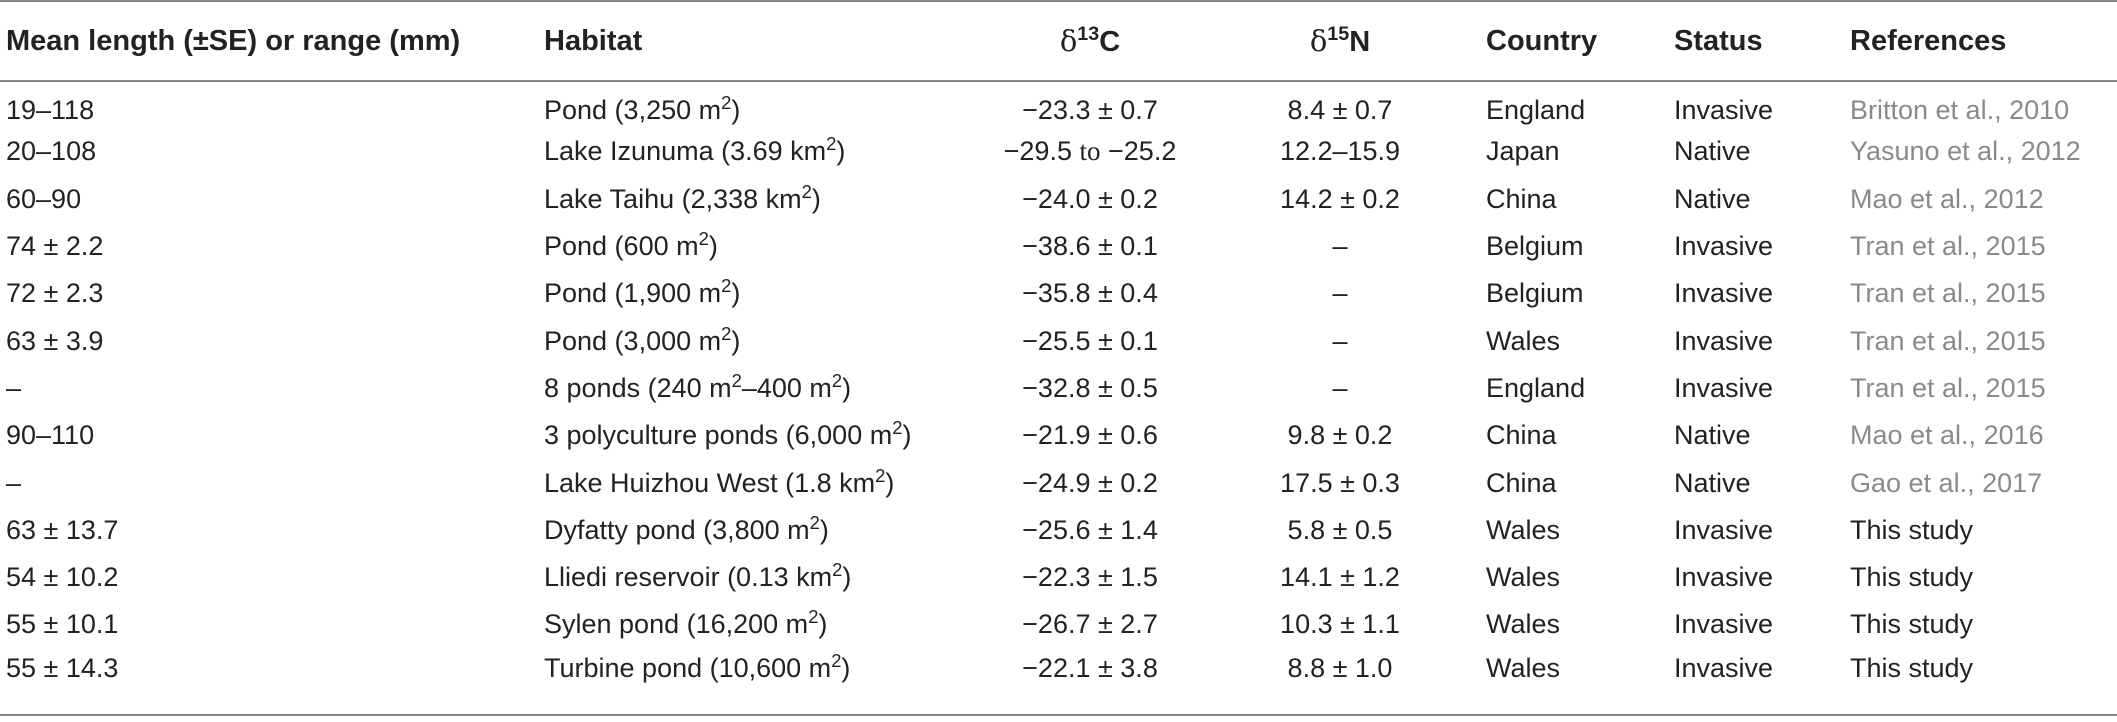  I want to click on habitat-text: Lliedi reservoir (0.13 km, so click(688, 577).